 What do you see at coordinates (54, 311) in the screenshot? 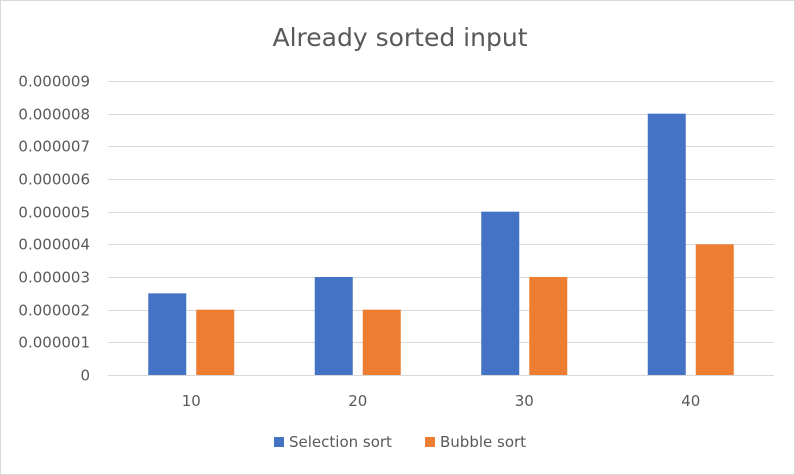
I see `y-tick-label: 0.000002` at bounding box center [54, 311].